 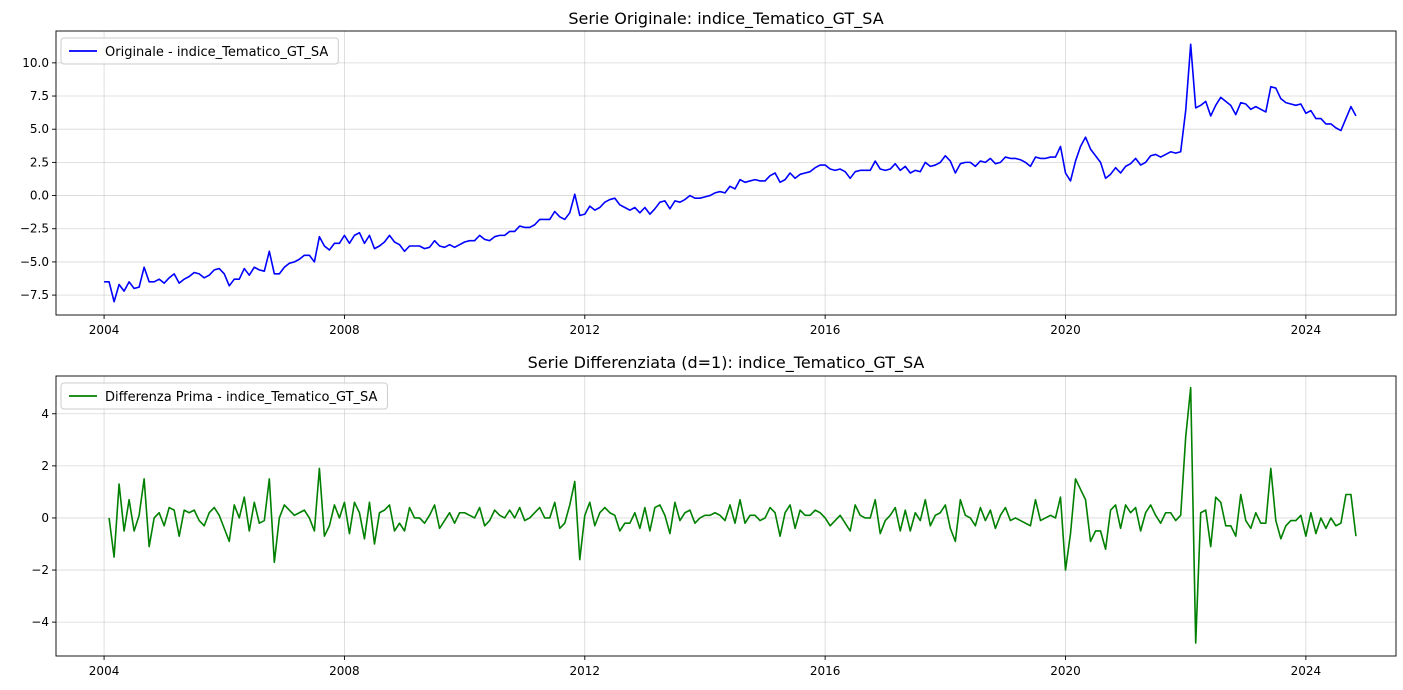 What do you see at coordinates (34, 295) in the screenshot?
I see `y-tick-label: −7.5` at bounding box center [34, 295].